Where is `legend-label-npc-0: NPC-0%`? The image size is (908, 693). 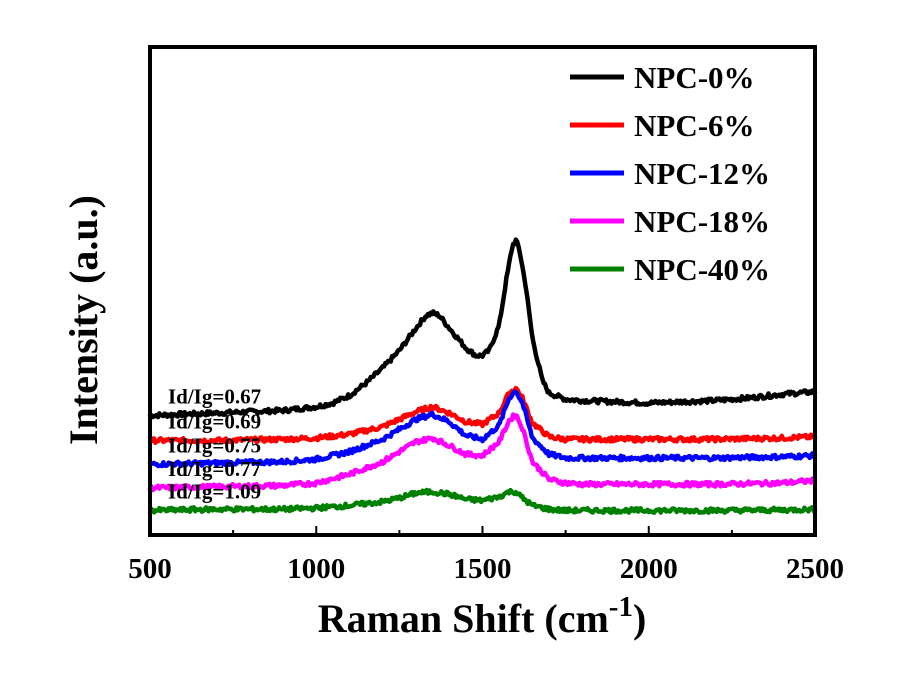
legend-label-npc-0: NPC-0% is located at coordinates (694, 77).